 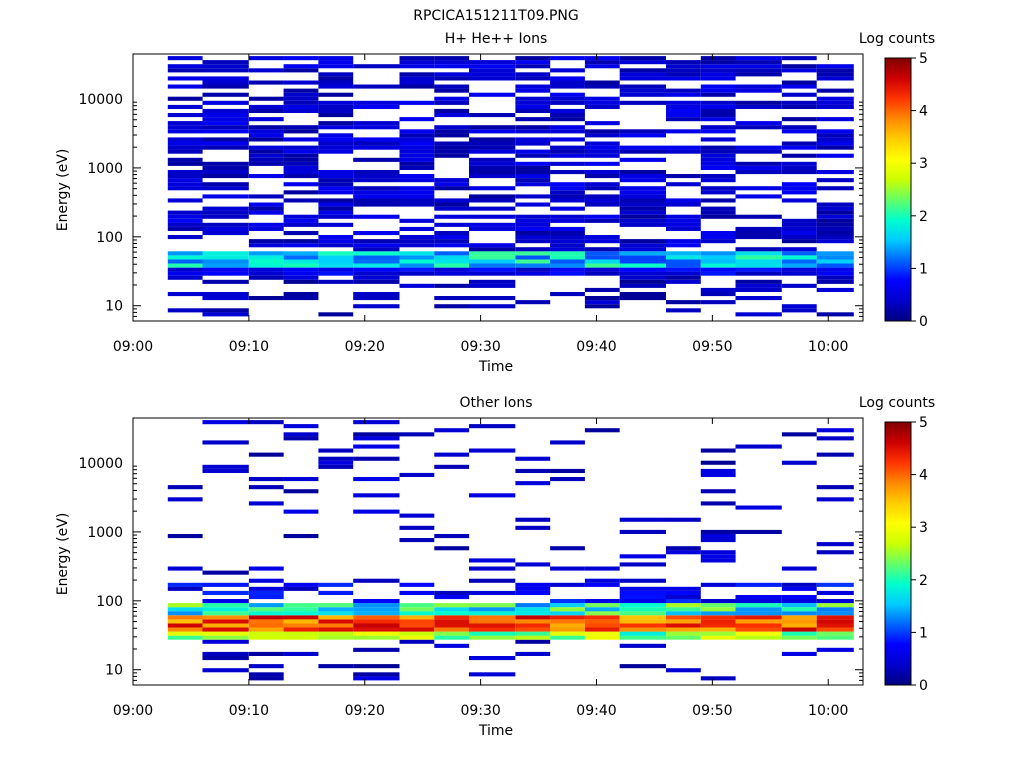 What do you see at coordinates (923, 59) in the screenshot?
I see `colorbar-tick-label: 5` at bounding box center [923, 59].